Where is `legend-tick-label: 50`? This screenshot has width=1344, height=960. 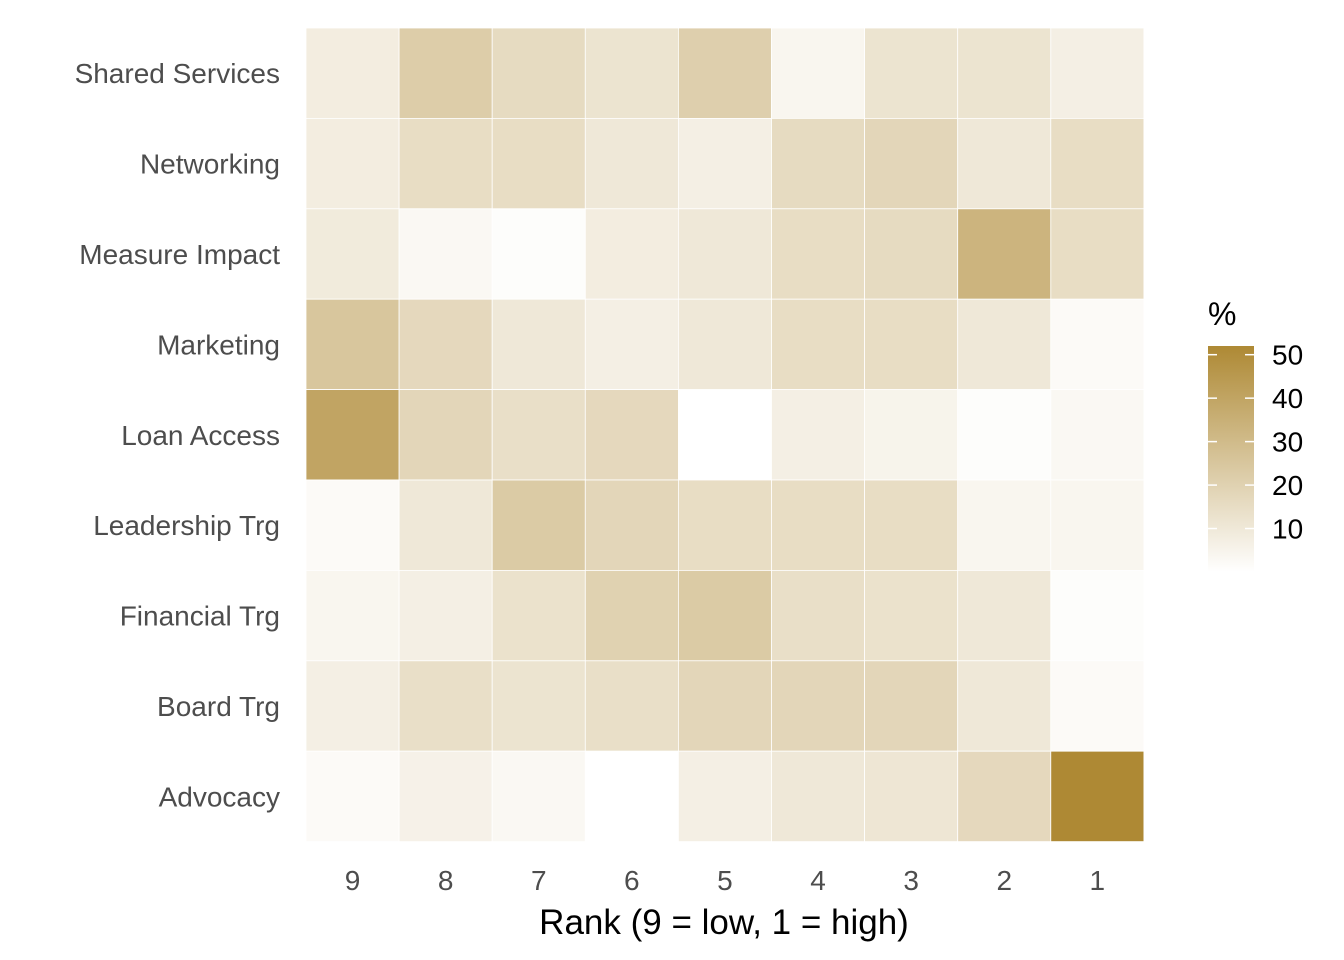 legend-tick-label: 50 is located at coordinates (1287, 355).